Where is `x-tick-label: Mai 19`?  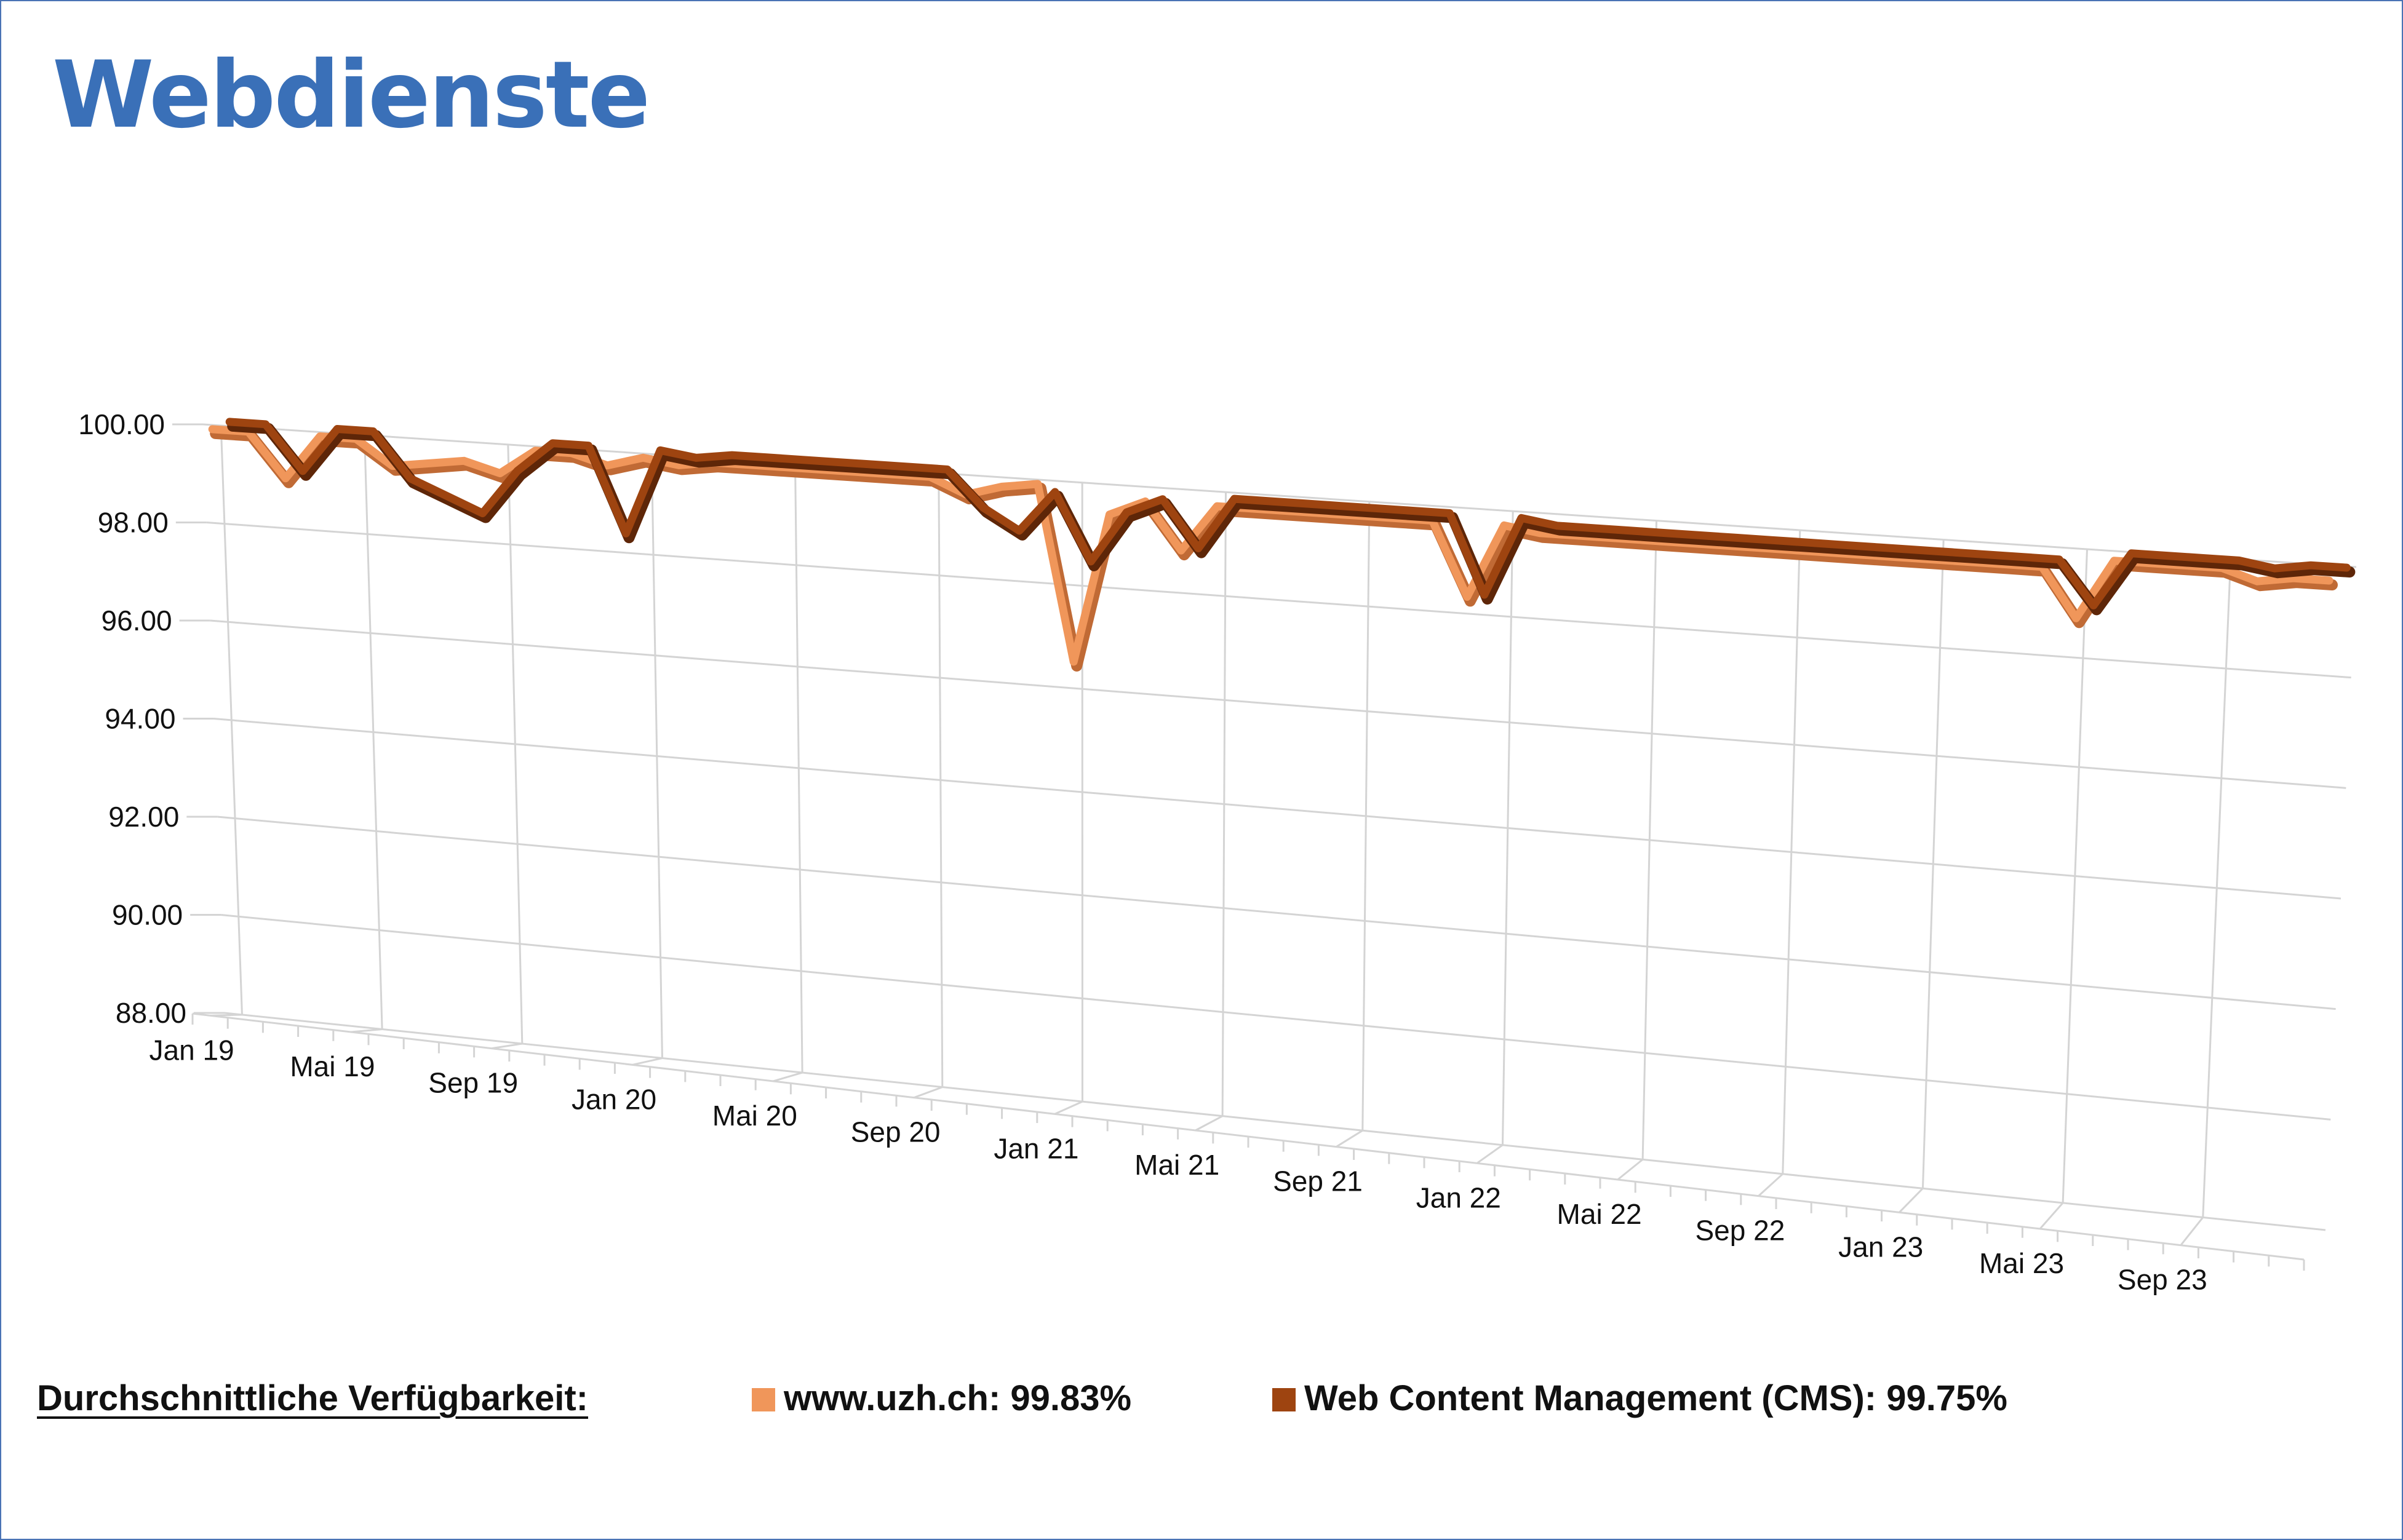 x-tick-label: Mai 19 is located at coordinates (332, 1066).